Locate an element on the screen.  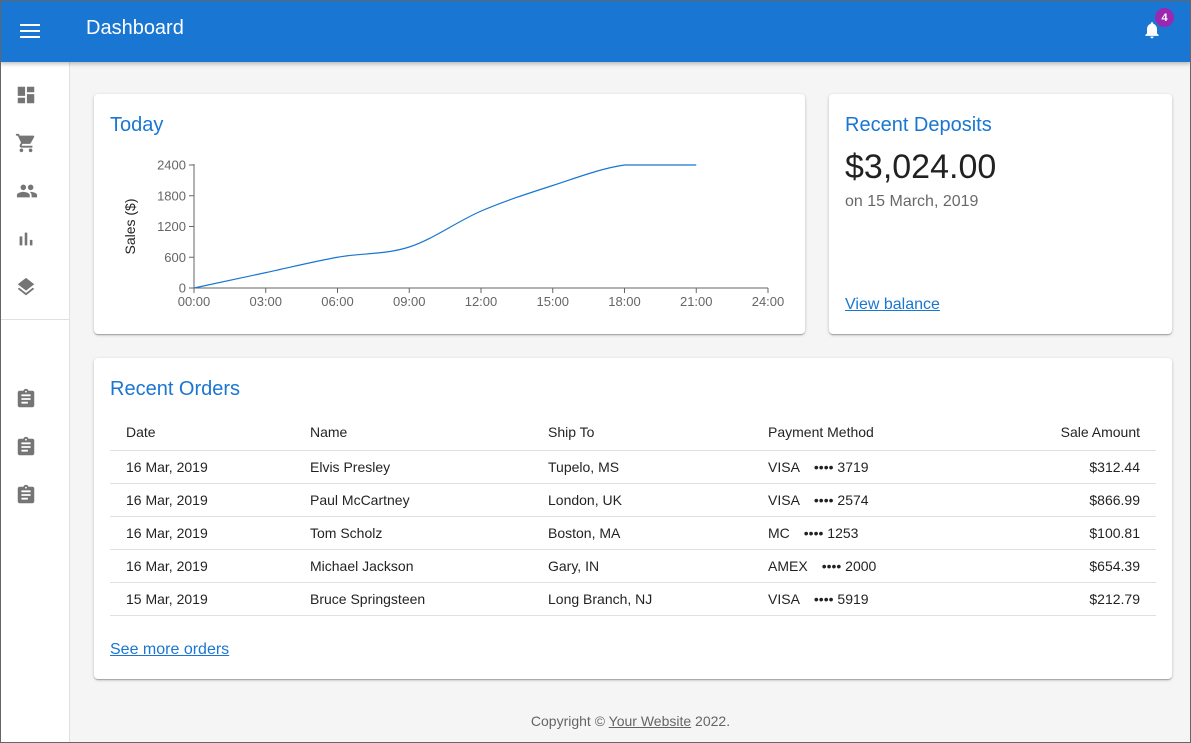
dashboard-icon is located at coordinates (26, 95).